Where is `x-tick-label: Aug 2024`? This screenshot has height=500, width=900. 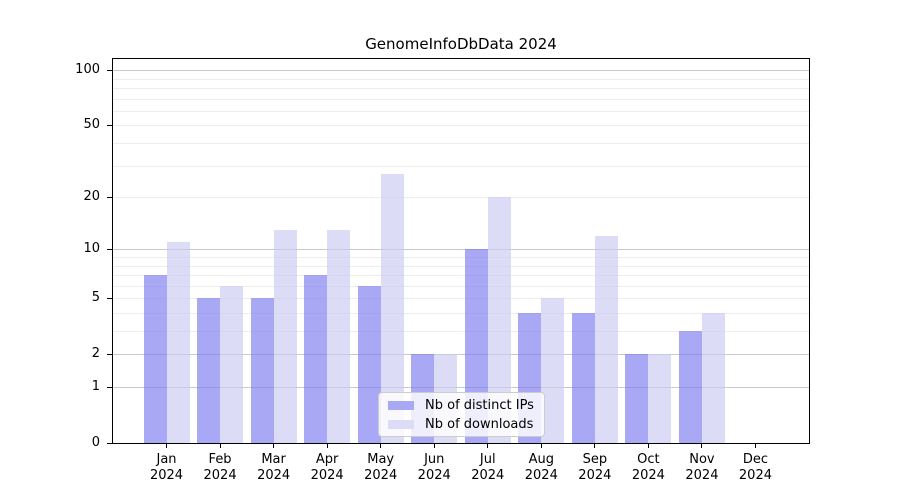 x-tick-label: Aug 2024 is located at coordinates (541, 468).